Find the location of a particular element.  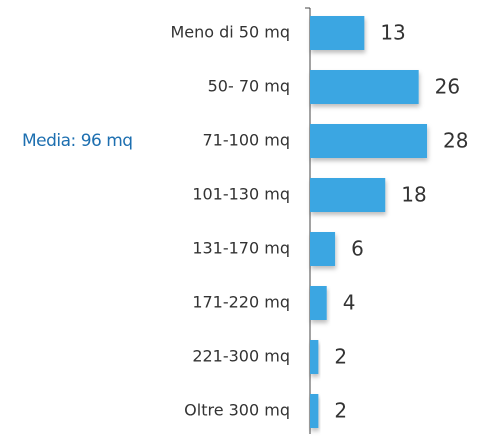

annotation: Media: 96 mq is located at coordinates (77, 141).